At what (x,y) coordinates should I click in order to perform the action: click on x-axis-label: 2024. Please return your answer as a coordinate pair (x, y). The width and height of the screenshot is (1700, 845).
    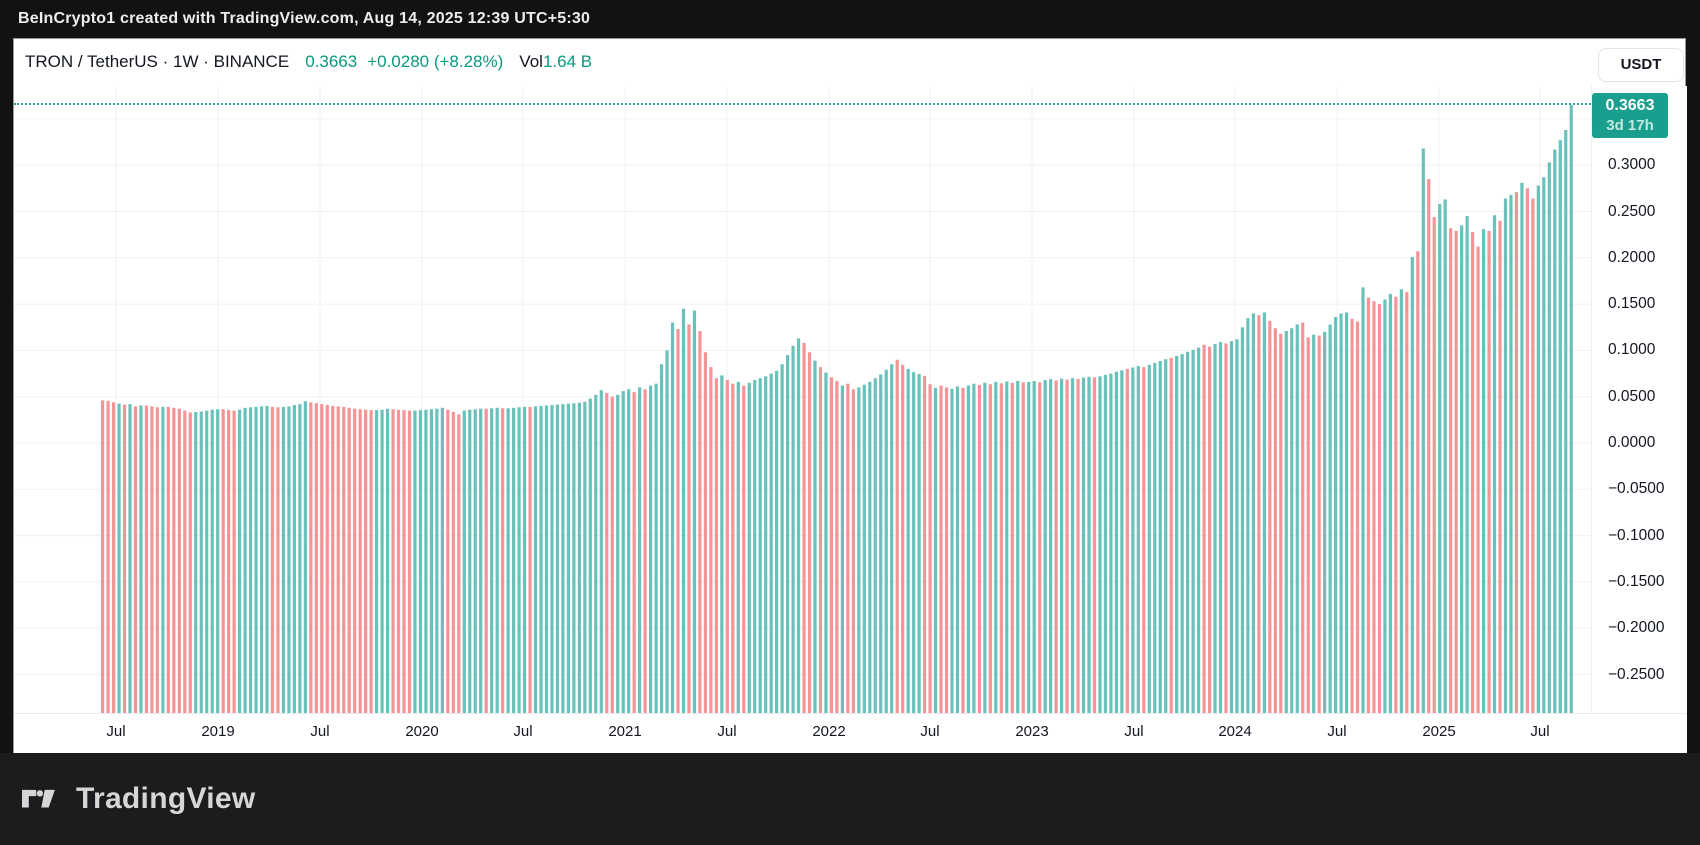
    Looking at the image, I should click on (1235, 731).